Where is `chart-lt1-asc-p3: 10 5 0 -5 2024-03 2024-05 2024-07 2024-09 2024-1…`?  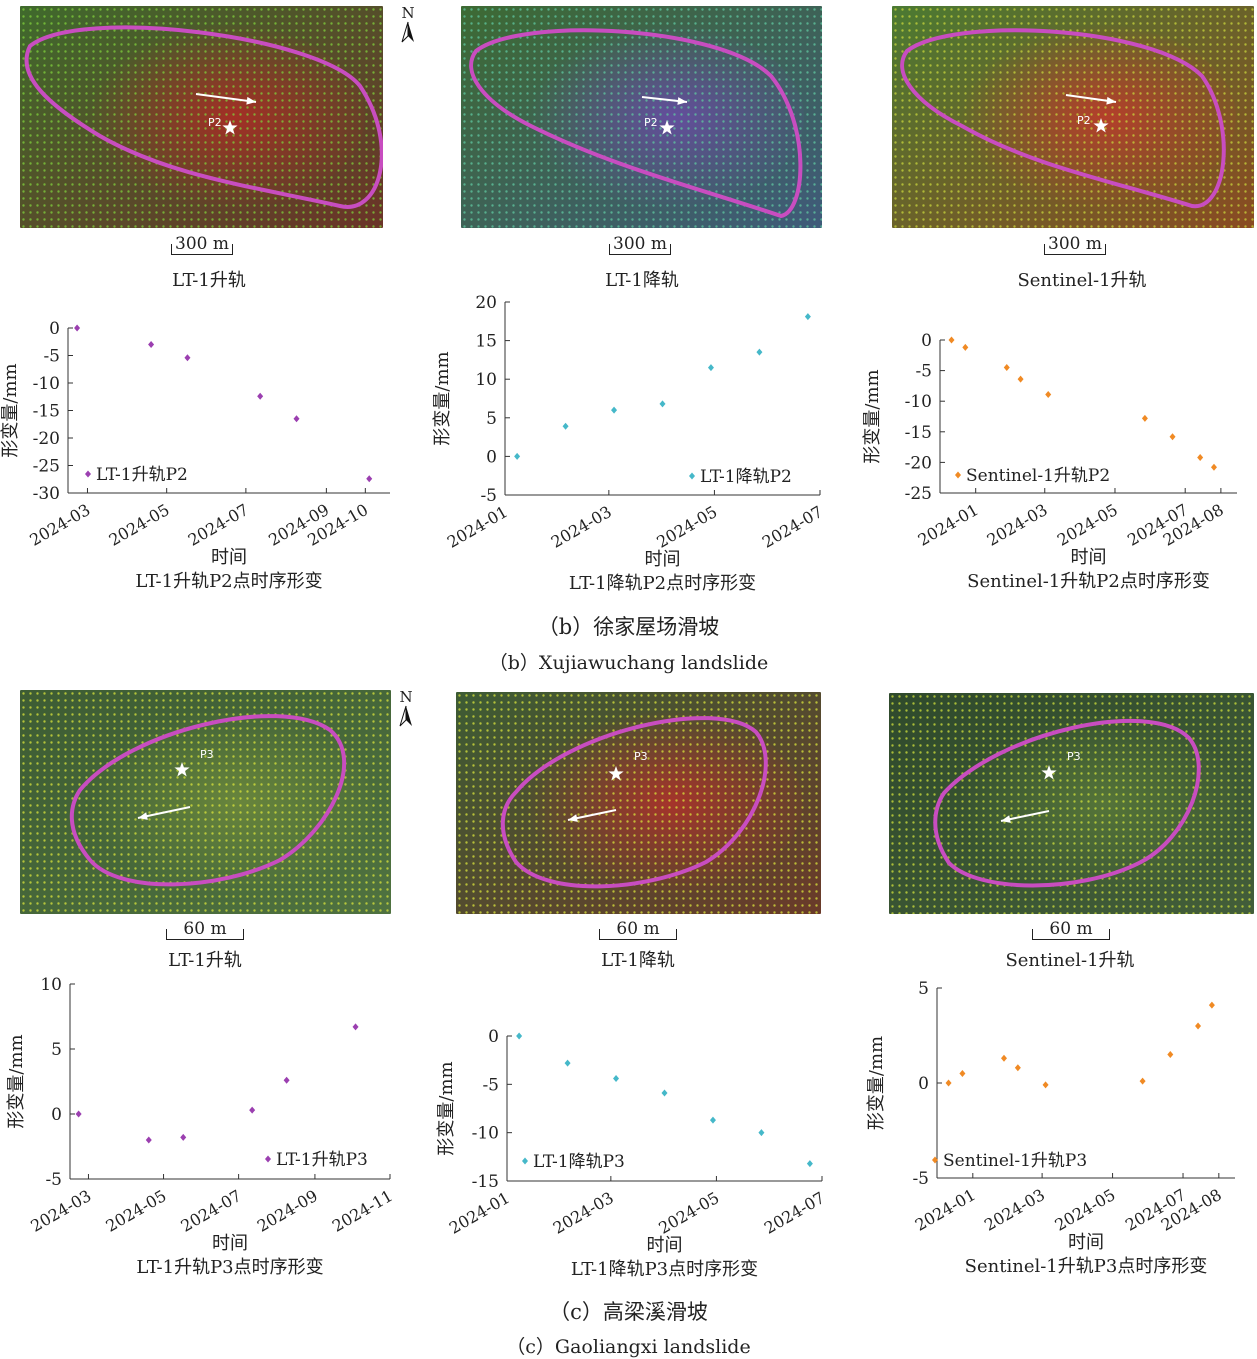 chart-lt1-asc-p3: 10 5 0 -5 2024-03 2024-05 2024-07 2024-09 2024-1… is located at coordinates (205, 1129).